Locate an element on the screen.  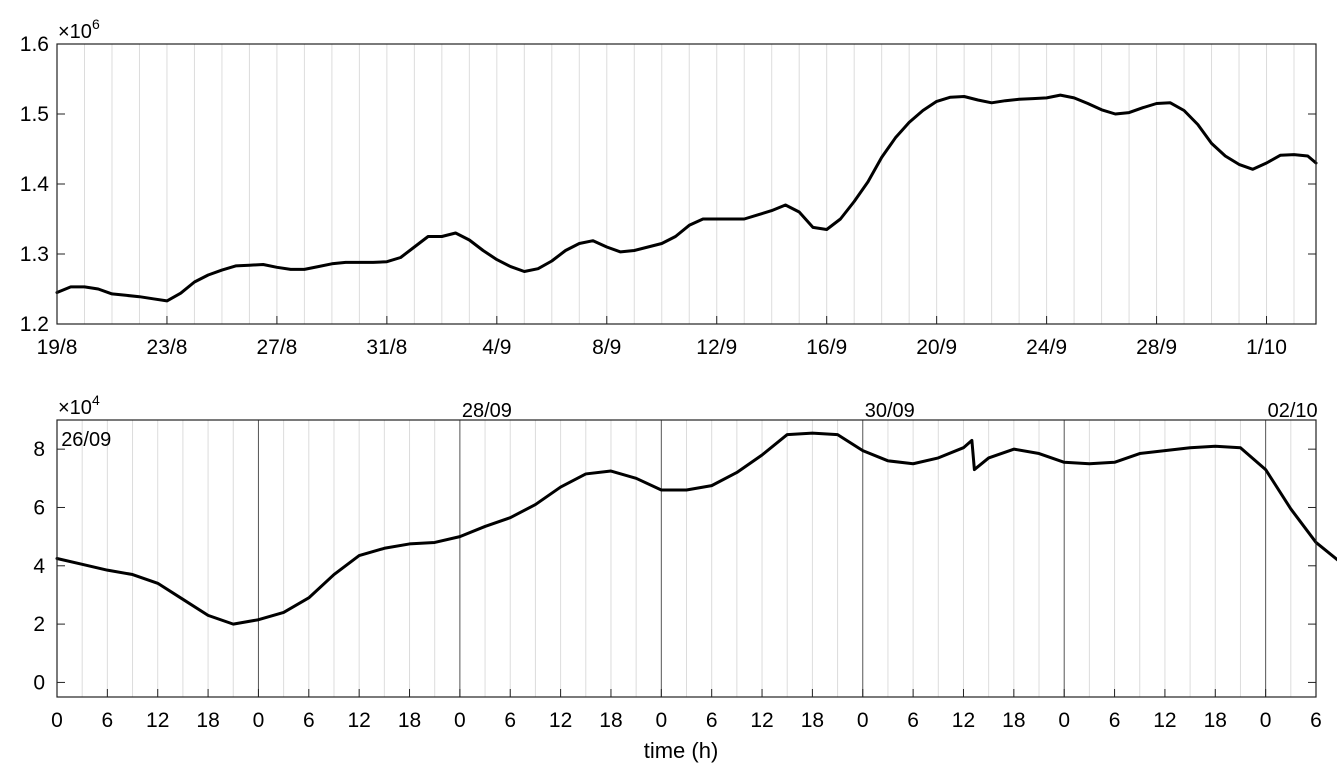
top-y-tick-label: 1.2 is located at coordinates (34, 324).